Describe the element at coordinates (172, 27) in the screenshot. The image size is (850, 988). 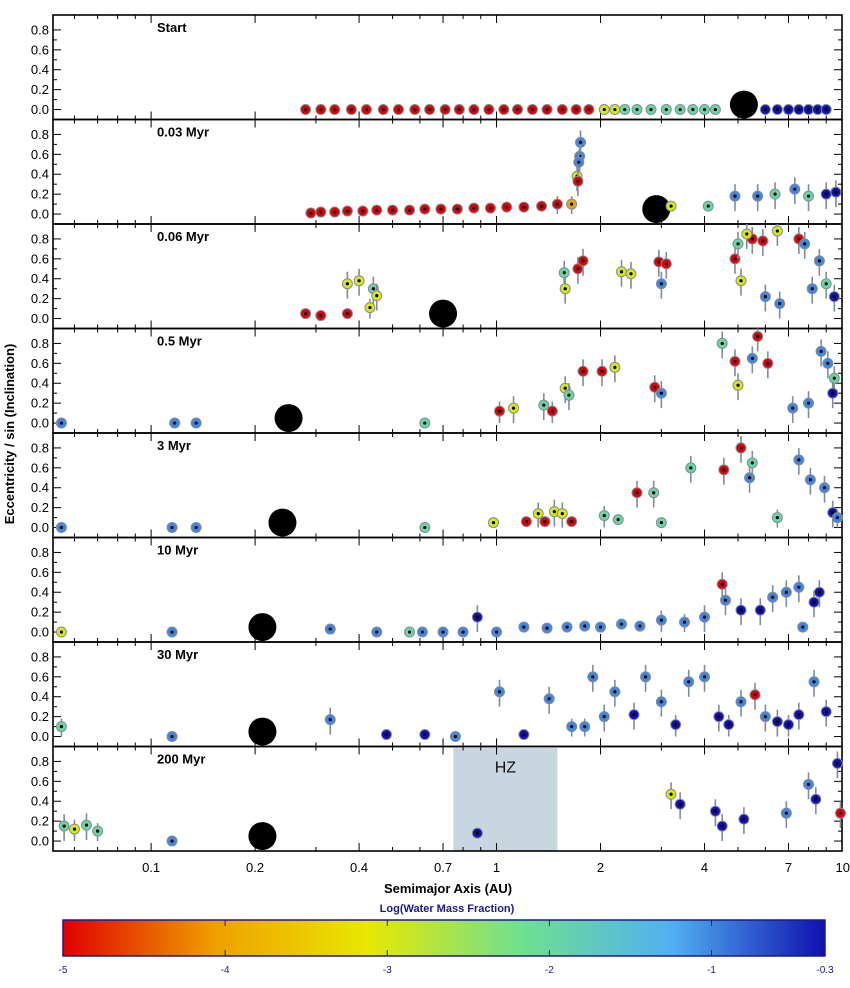
I see `panel-label: Start` at that location.